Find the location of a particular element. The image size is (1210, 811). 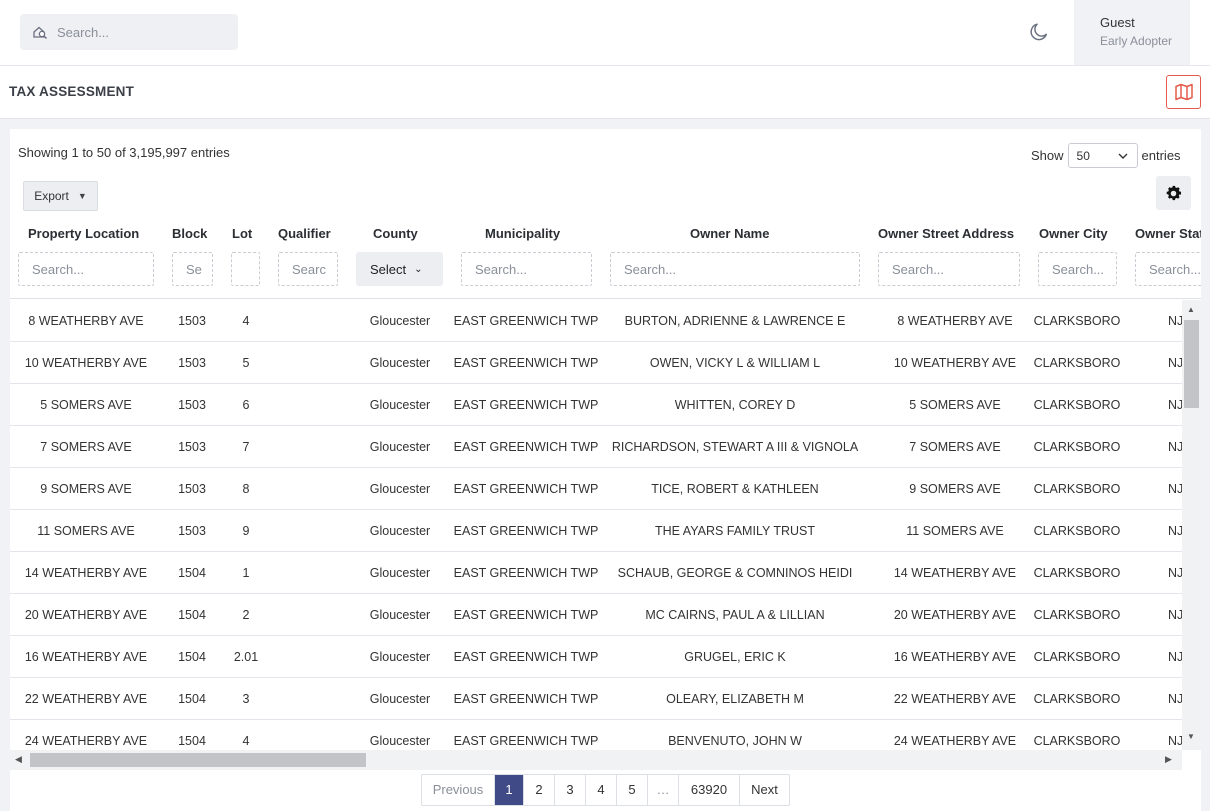

column-header: Owner Street Address is located at coordinates (946, 233).